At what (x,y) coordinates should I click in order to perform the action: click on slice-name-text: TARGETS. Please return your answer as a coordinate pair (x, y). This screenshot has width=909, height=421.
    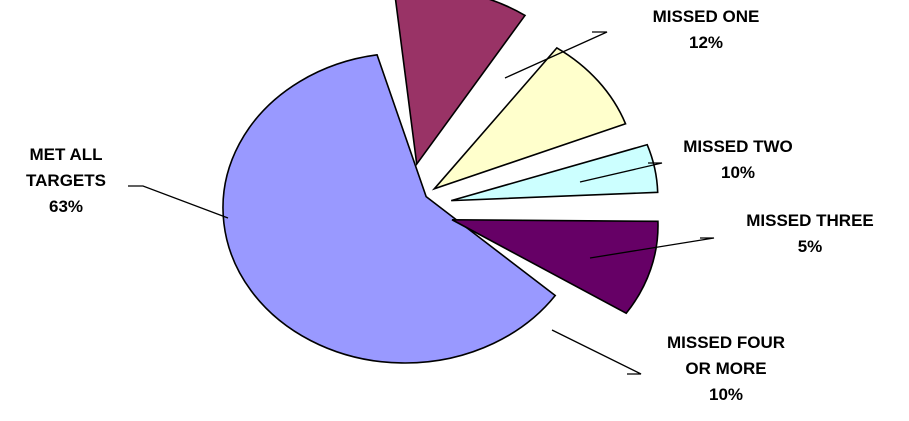
    Looking at the image, I should click on (66, 180).